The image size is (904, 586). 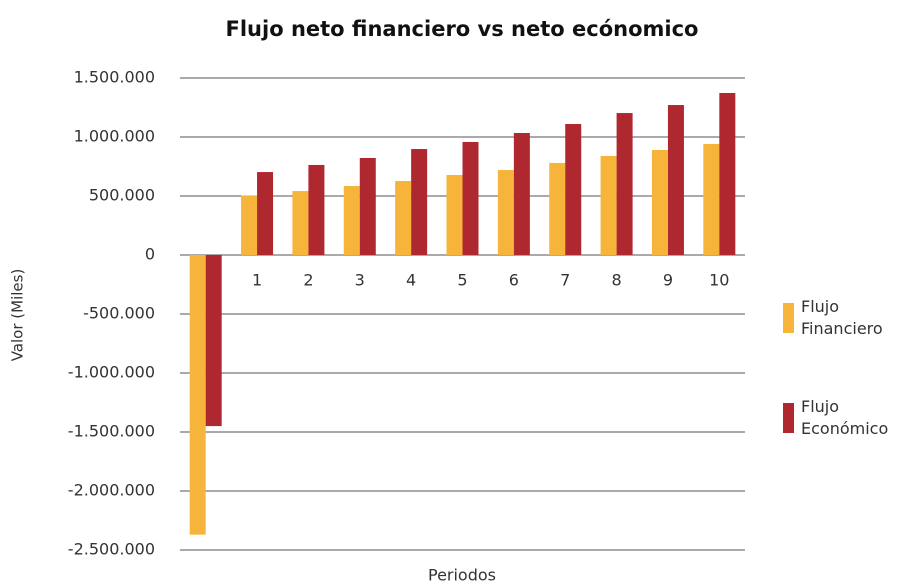 I want to click on x-tick-label: 3, so click(x=360, y=280).